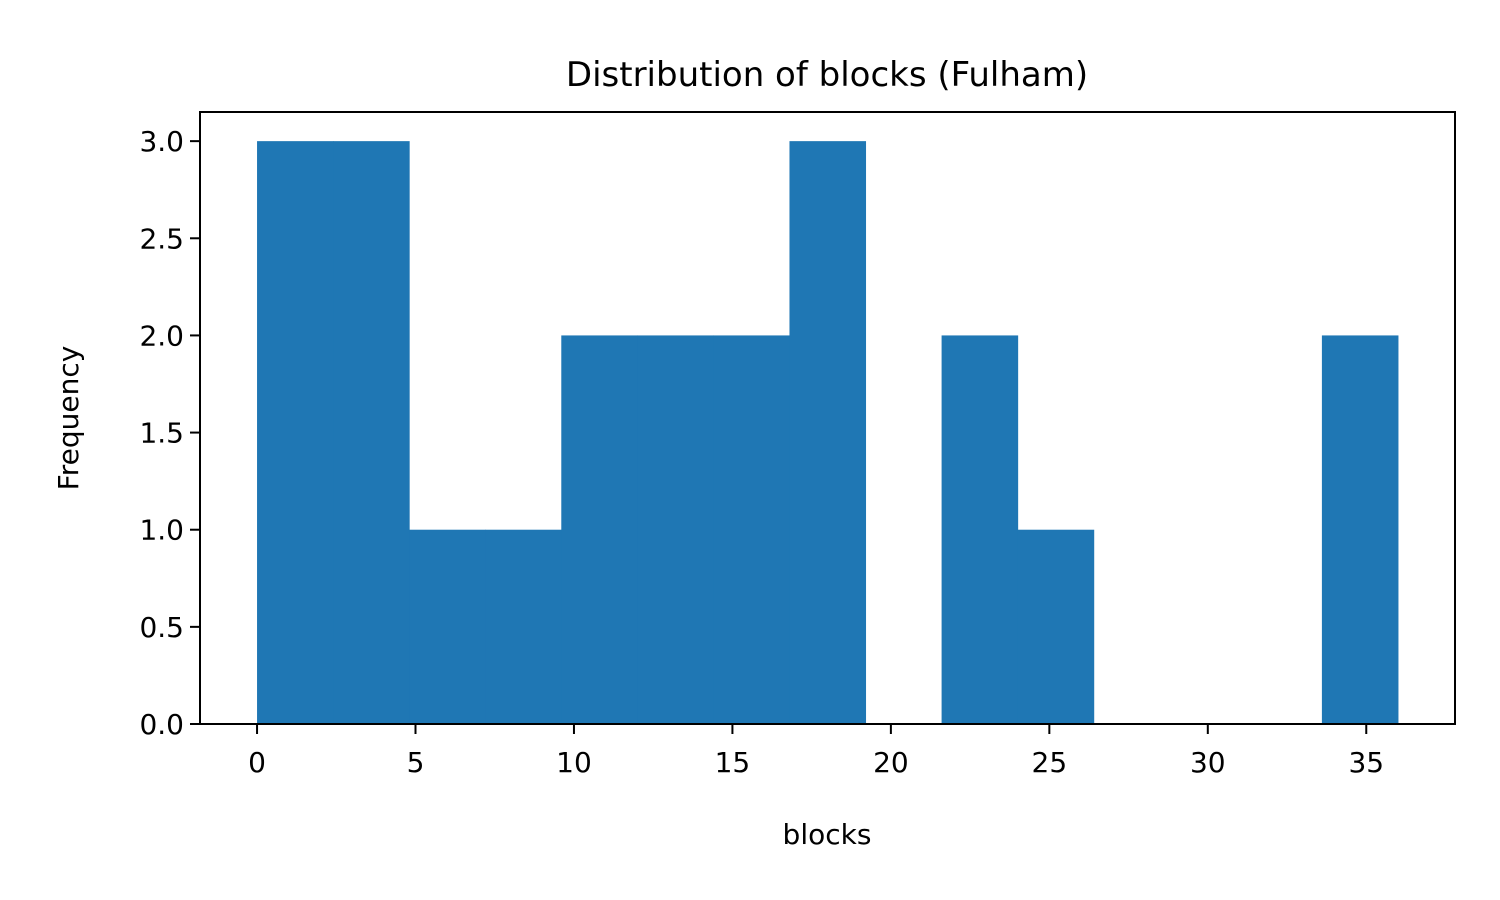  What do you see at coordinates (161, 238) in the screenshot?
I see `y-tick-label: 2.5` at bounding box center [161, 238].